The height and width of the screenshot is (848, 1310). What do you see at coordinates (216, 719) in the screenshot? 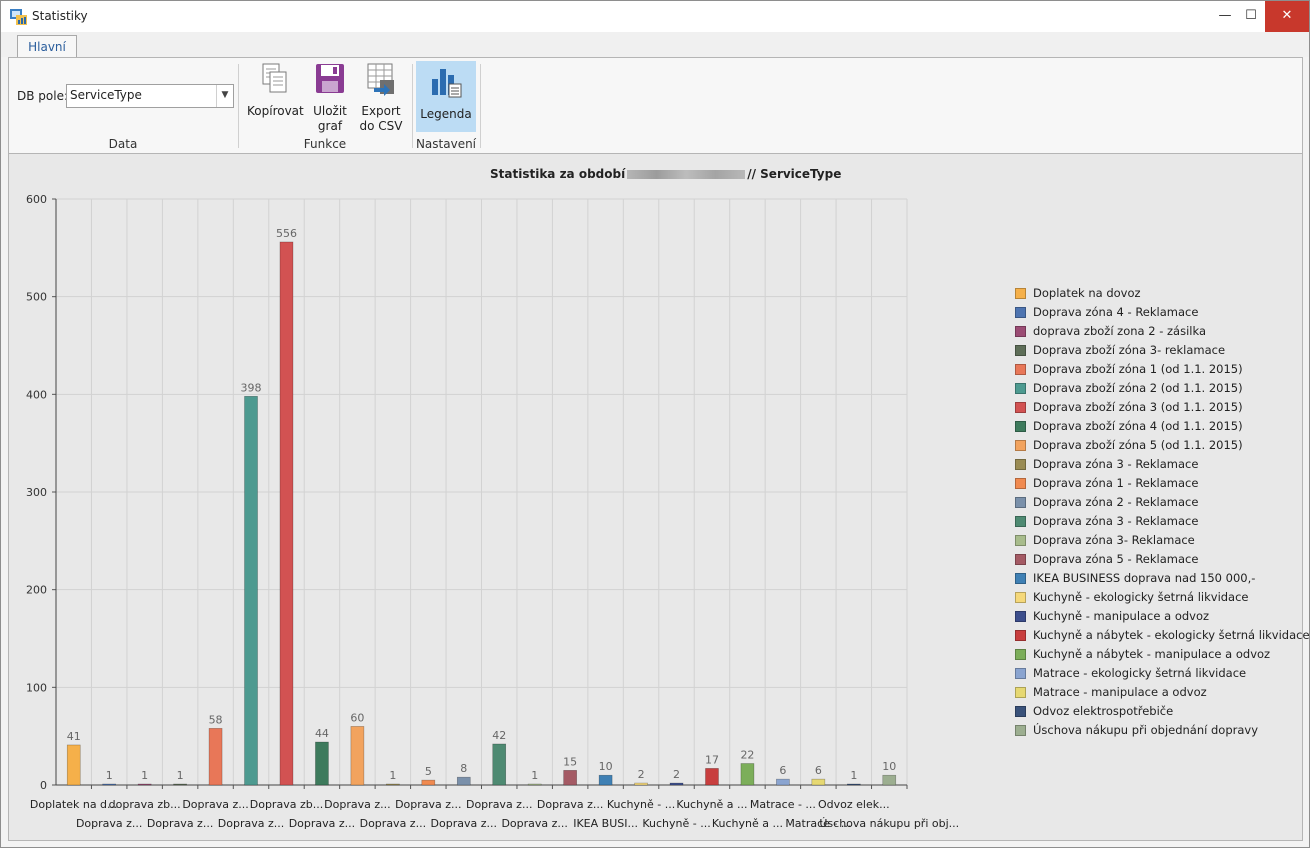
I see `data-label: 58` at bounding box center [216, 719].